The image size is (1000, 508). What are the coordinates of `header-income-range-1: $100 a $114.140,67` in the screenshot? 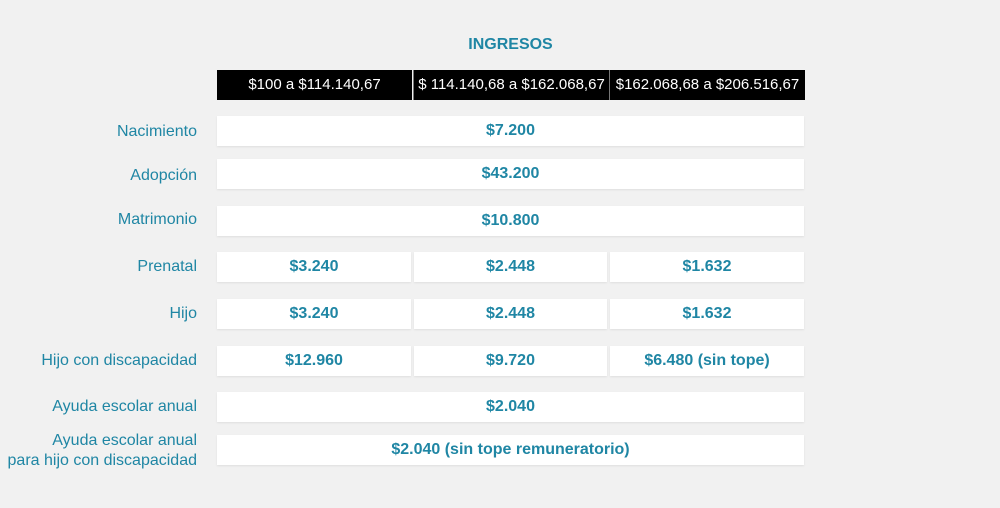 It's located at (314, 85).